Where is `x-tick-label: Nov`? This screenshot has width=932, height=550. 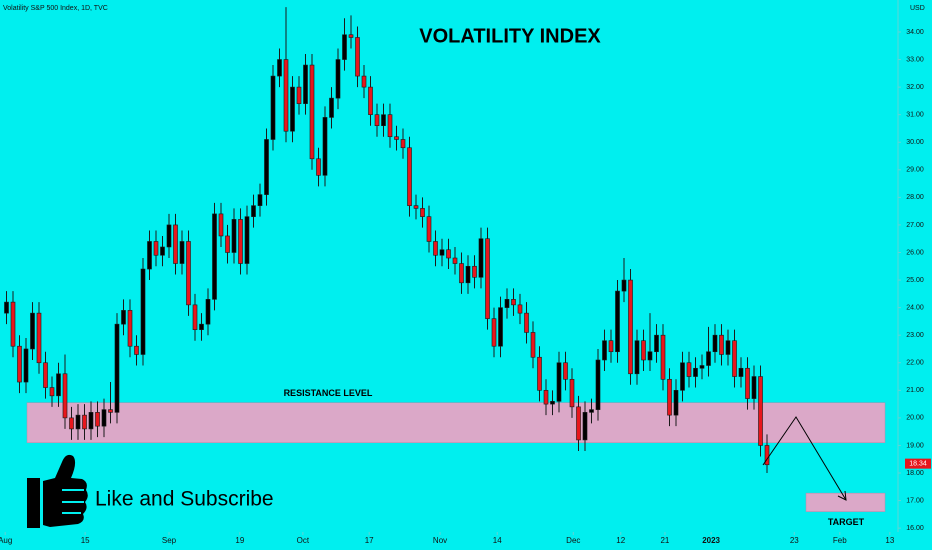 x-tick-label: Nov is located at coordinates (440, 540).